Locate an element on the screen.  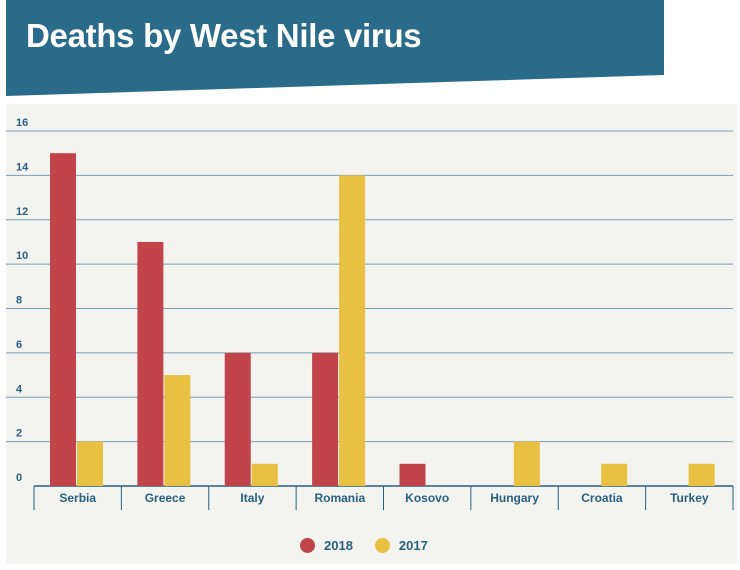
legend-item-2017: 2017 is located at coordinates (401, 545).